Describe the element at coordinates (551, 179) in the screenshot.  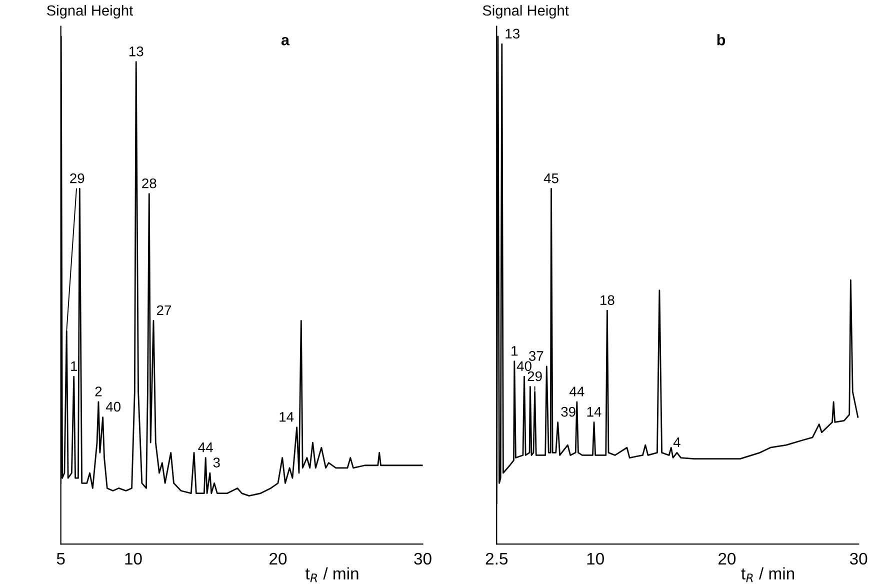
I see `annotation: 45` at that location.